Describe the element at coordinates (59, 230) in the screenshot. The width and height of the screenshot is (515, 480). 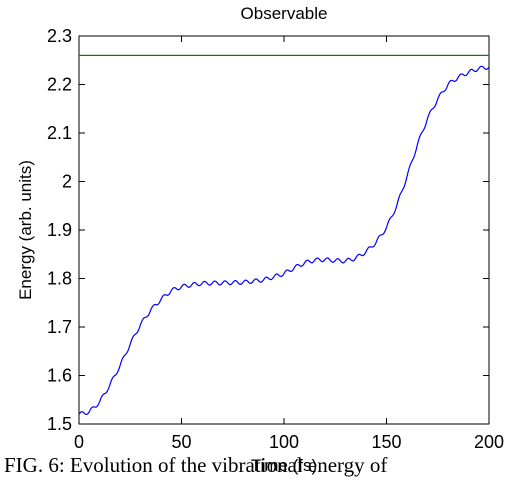
I see `y-tick-label: 1.9` at that location.